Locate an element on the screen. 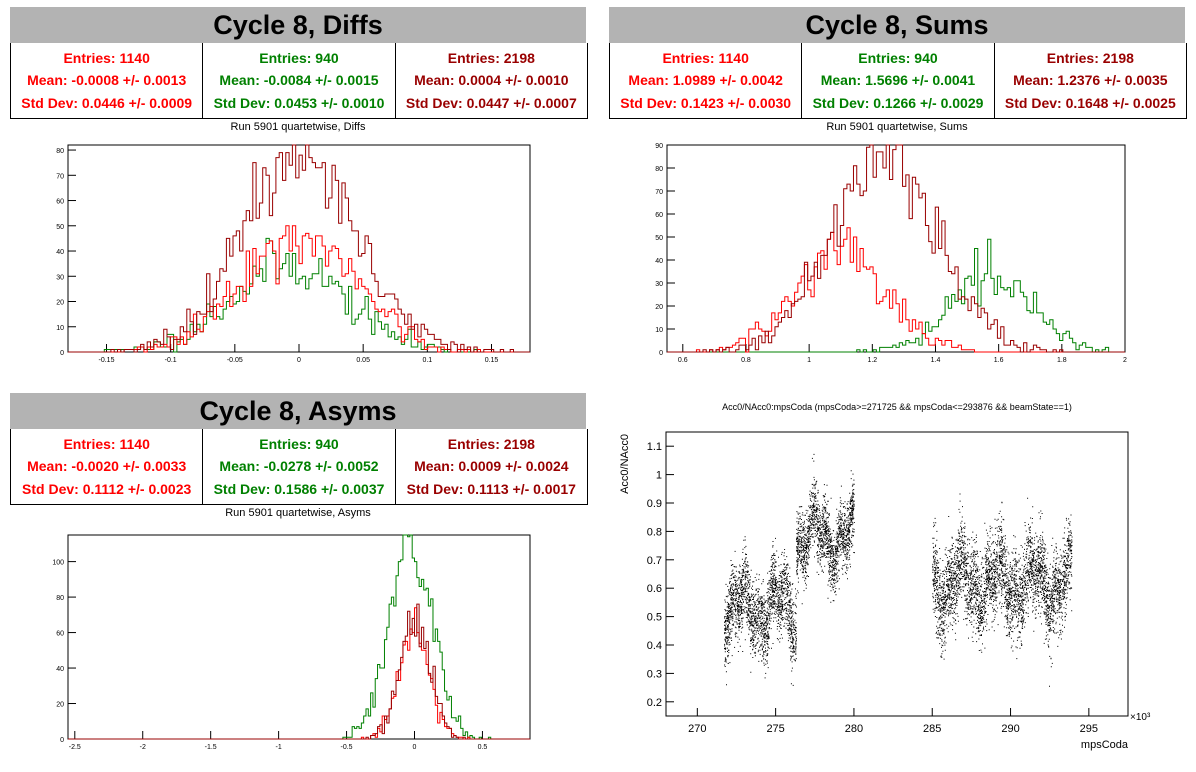 This screenshot has height=772, width=1196. stat-mean: Mean: -0.0020 +/- 0.0033 is located at coordinates (107, 466).